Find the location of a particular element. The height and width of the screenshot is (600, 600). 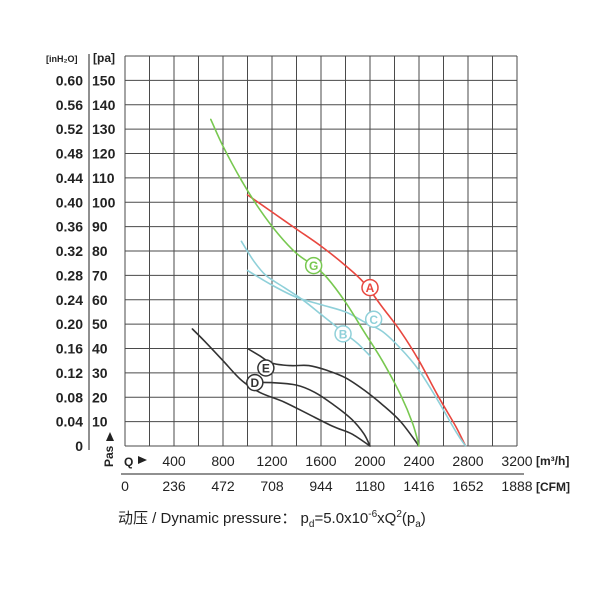

x-tick-label-cfm: 236 is located at coordinates (174, 486).